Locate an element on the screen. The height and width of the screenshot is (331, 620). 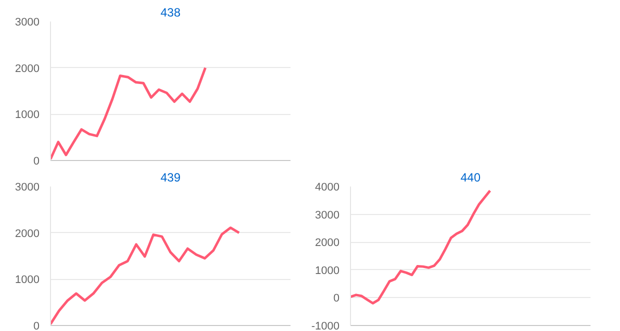
chart-title: 439 is located at coordinates (170, 177).